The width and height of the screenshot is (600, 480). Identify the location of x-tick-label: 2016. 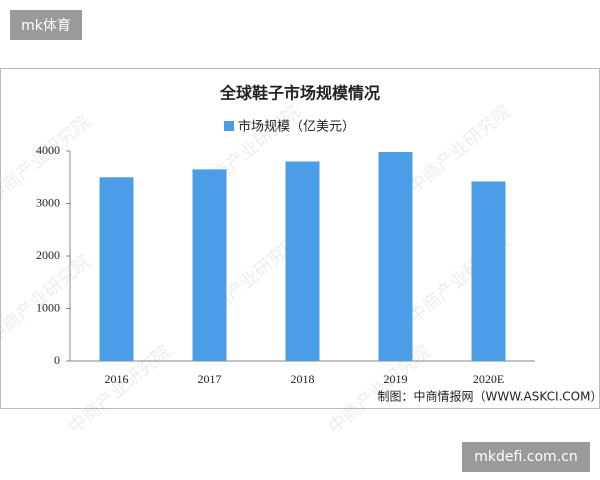
(117, 379).